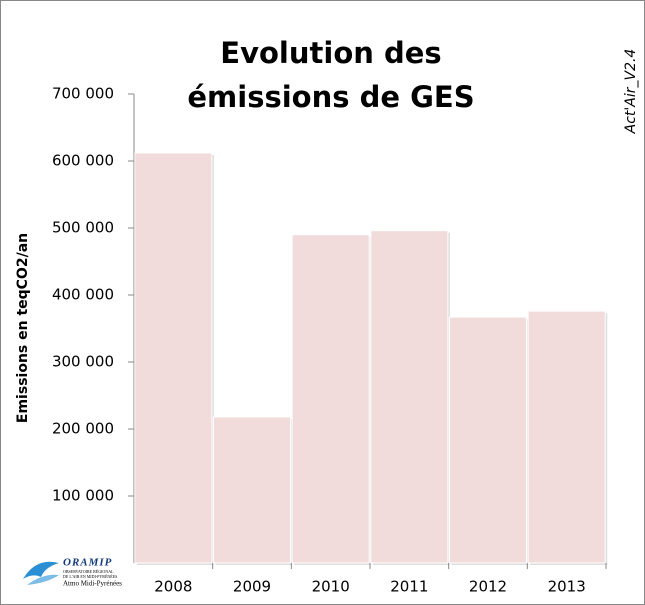  What do you see at coordinates (488, 587) in the screenshot?
I see `x-tick-label: 2012` at bounding box center [488, 587].